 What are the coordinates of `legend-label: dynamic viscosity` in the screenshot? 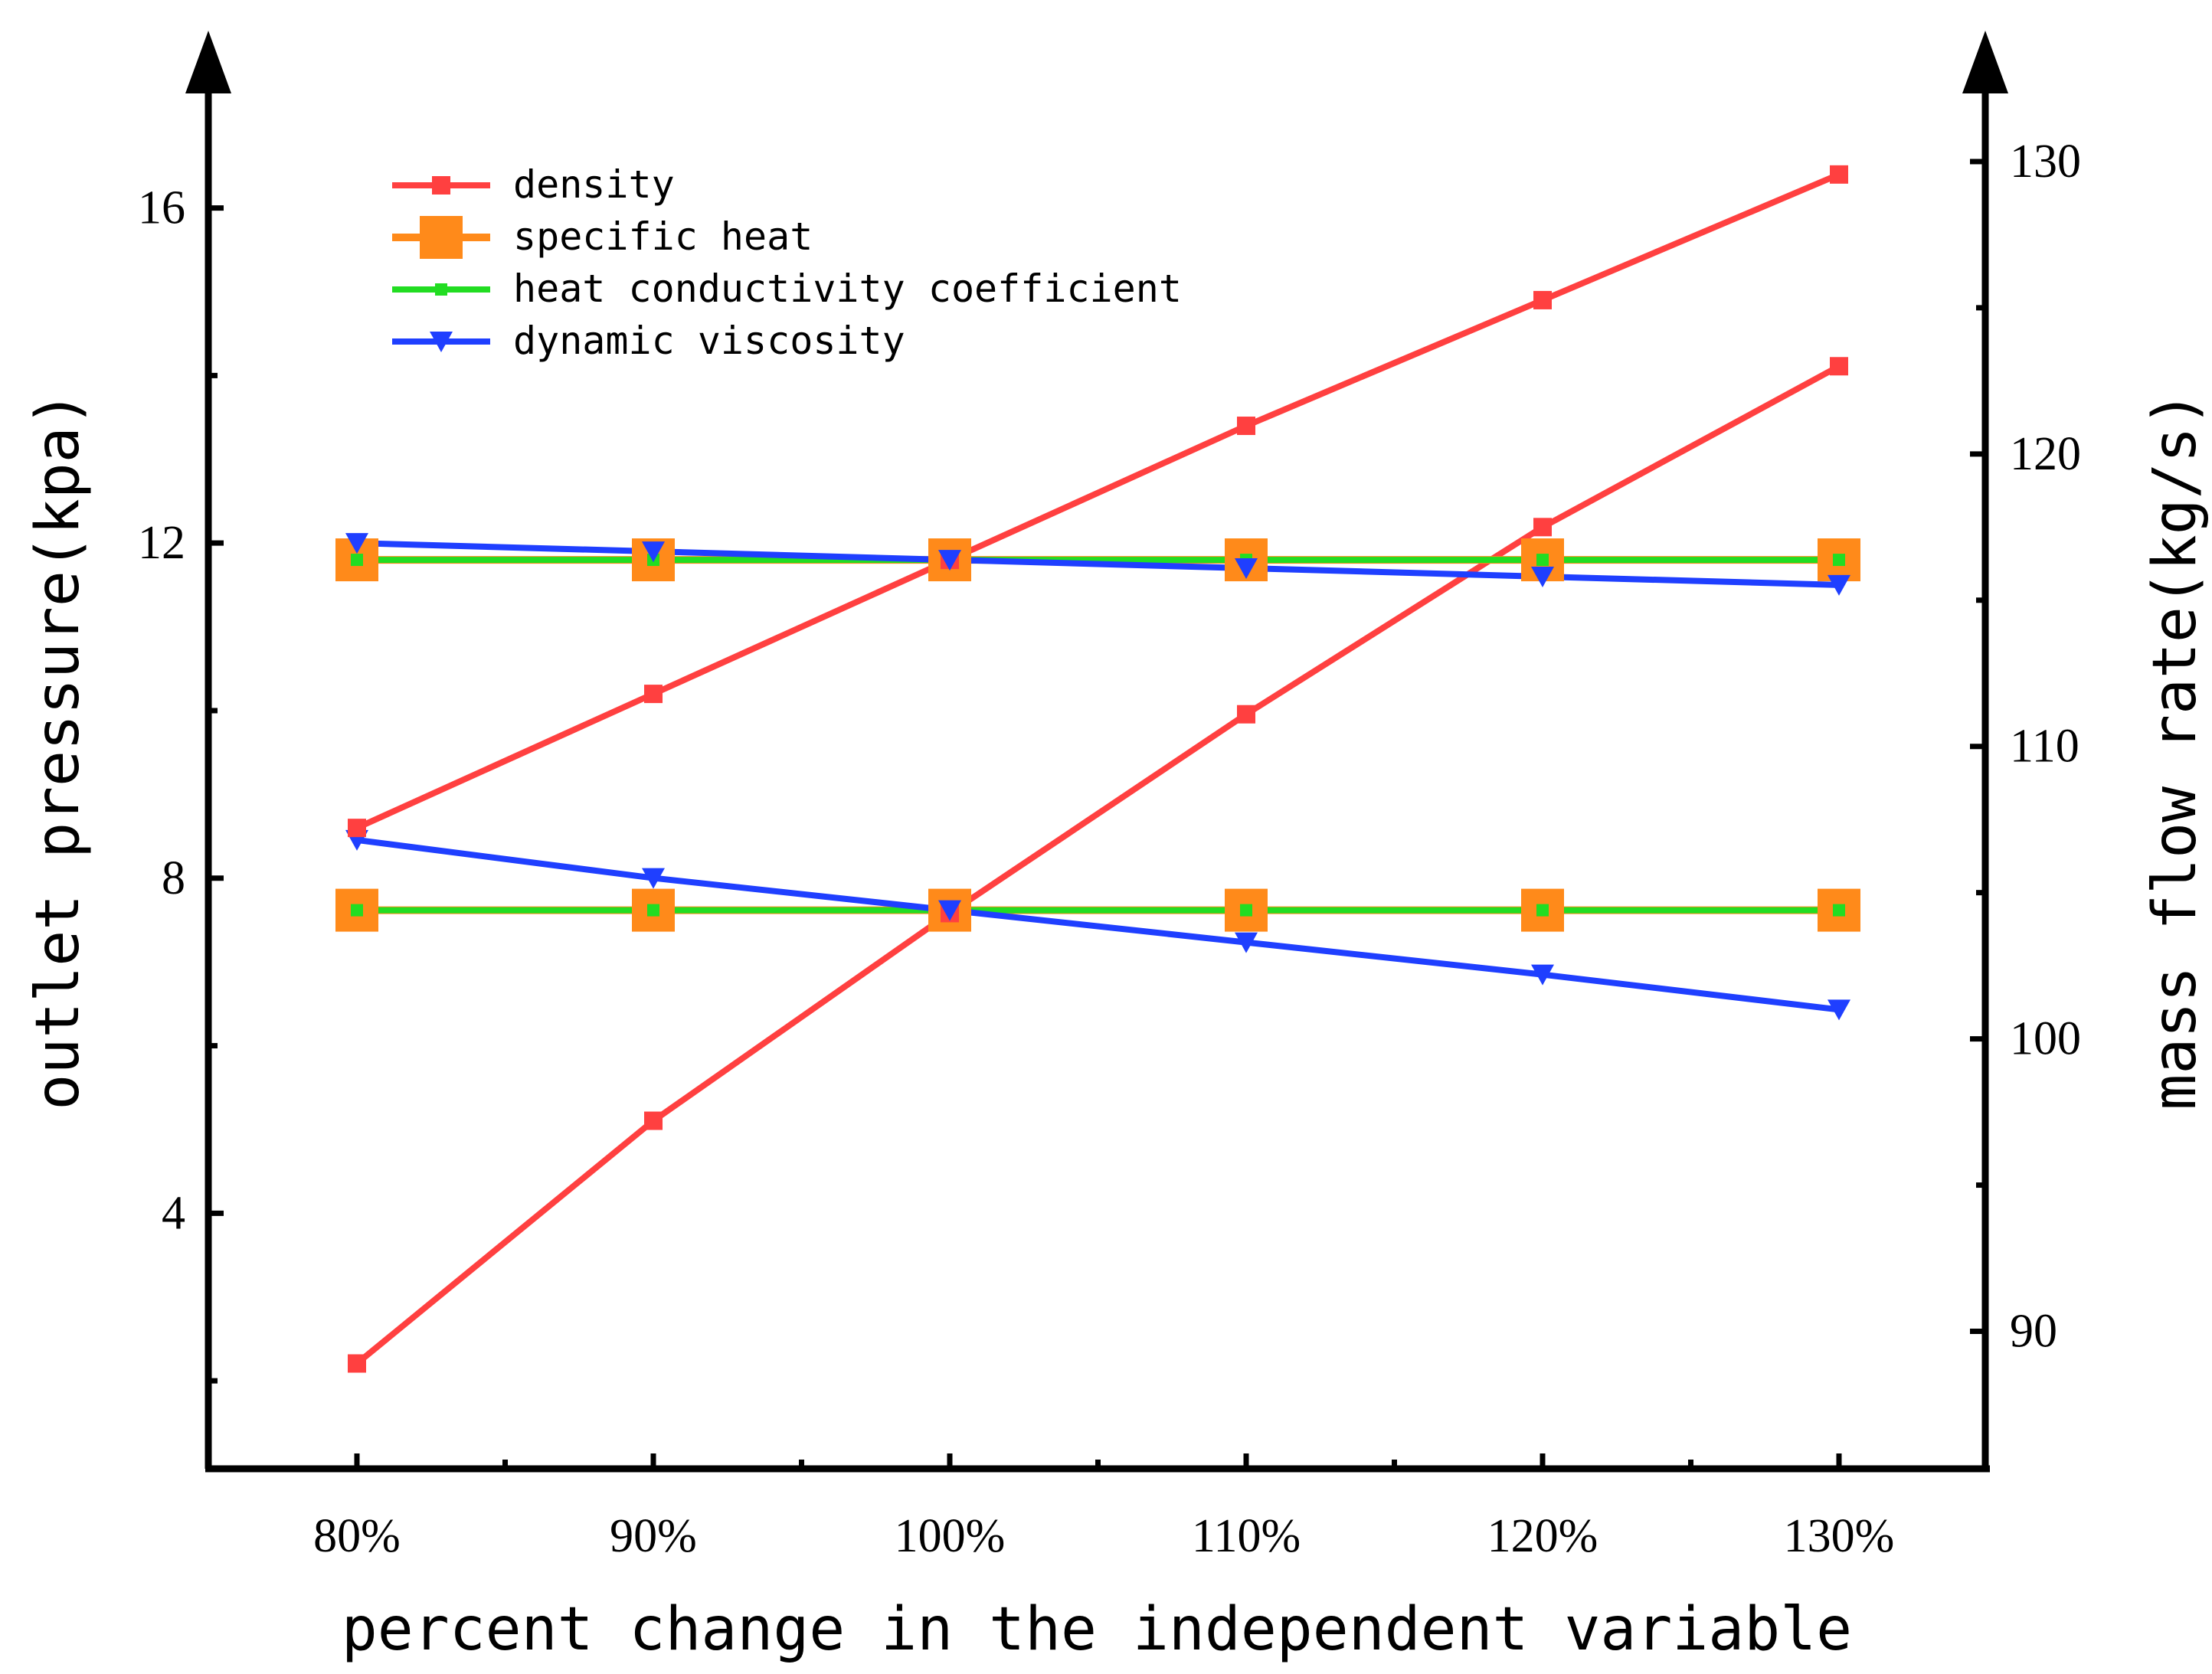 It's located at (709, 341).